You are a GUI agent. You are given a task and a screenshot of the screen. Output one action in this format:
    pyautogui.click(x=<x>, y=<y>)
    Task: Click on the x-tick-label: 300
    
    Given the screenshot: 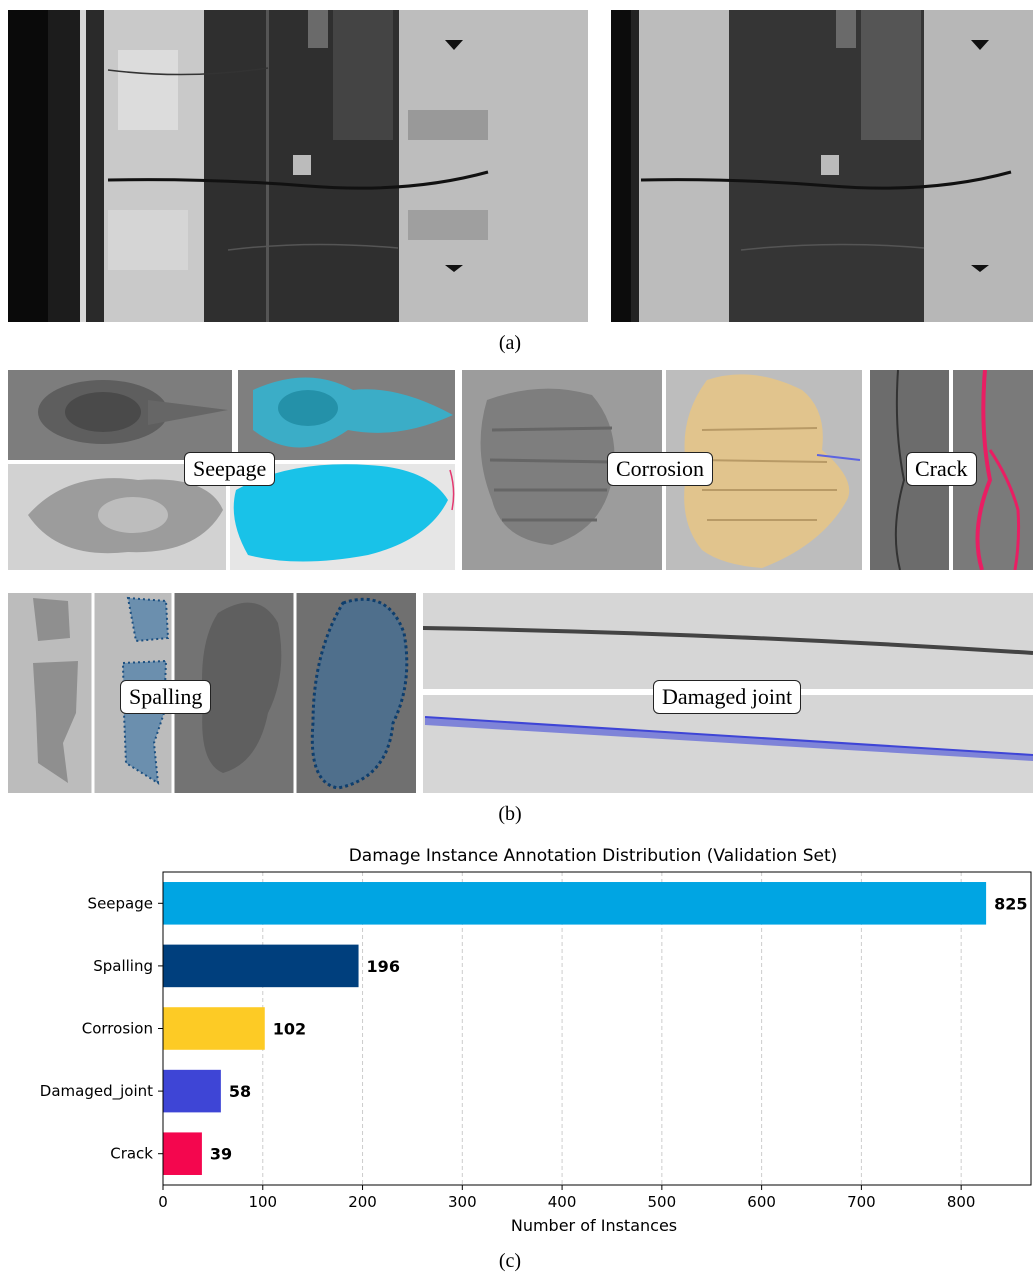 What is the action you would take?
    pyautogui.click(x=462, y=1202)
    